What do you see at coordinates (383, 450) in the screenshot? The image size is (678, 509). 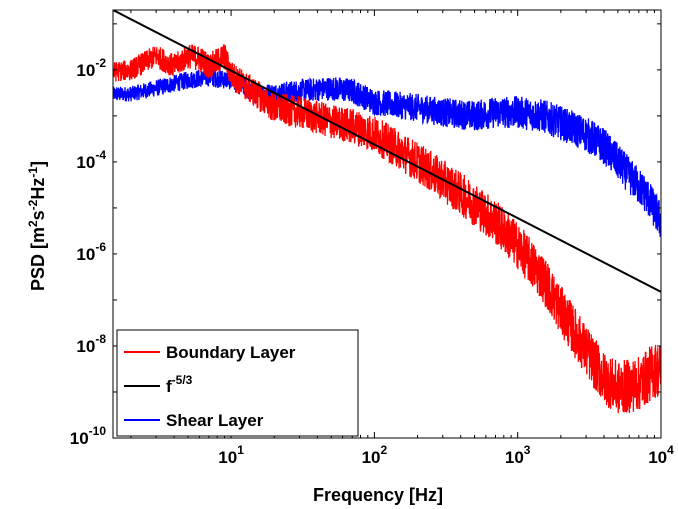 I see `x-tick-exp: 2` at bounding box center [383, 450].